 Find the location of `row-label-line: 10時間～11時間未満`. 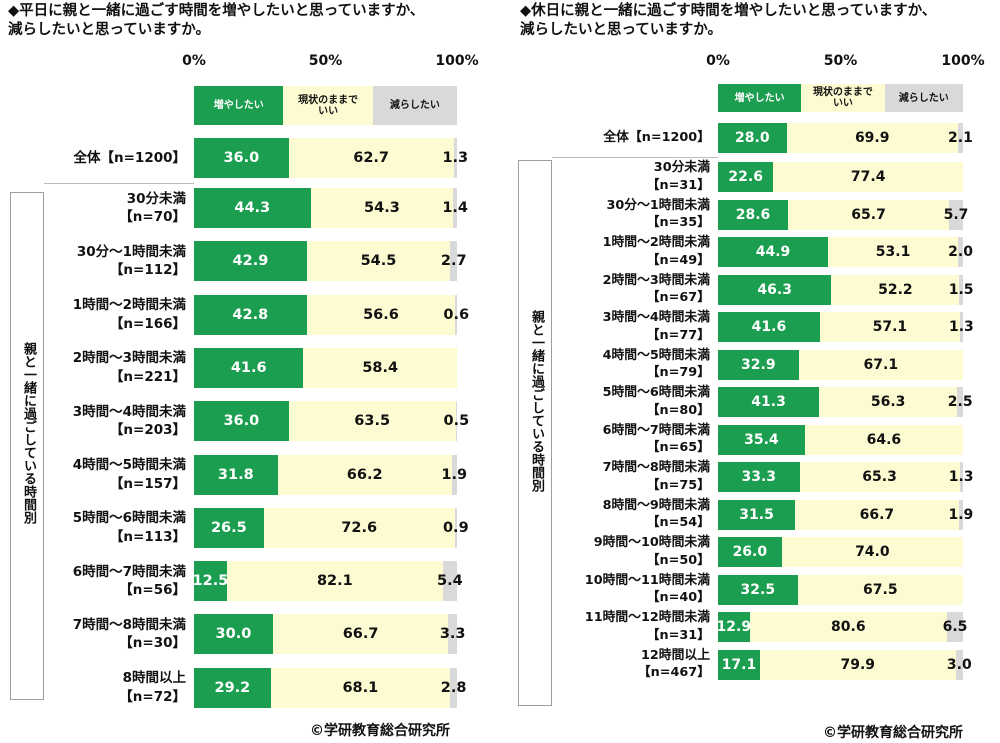

row-label-line: 10時間～11時間未満 is located at coordinates (647, 580).